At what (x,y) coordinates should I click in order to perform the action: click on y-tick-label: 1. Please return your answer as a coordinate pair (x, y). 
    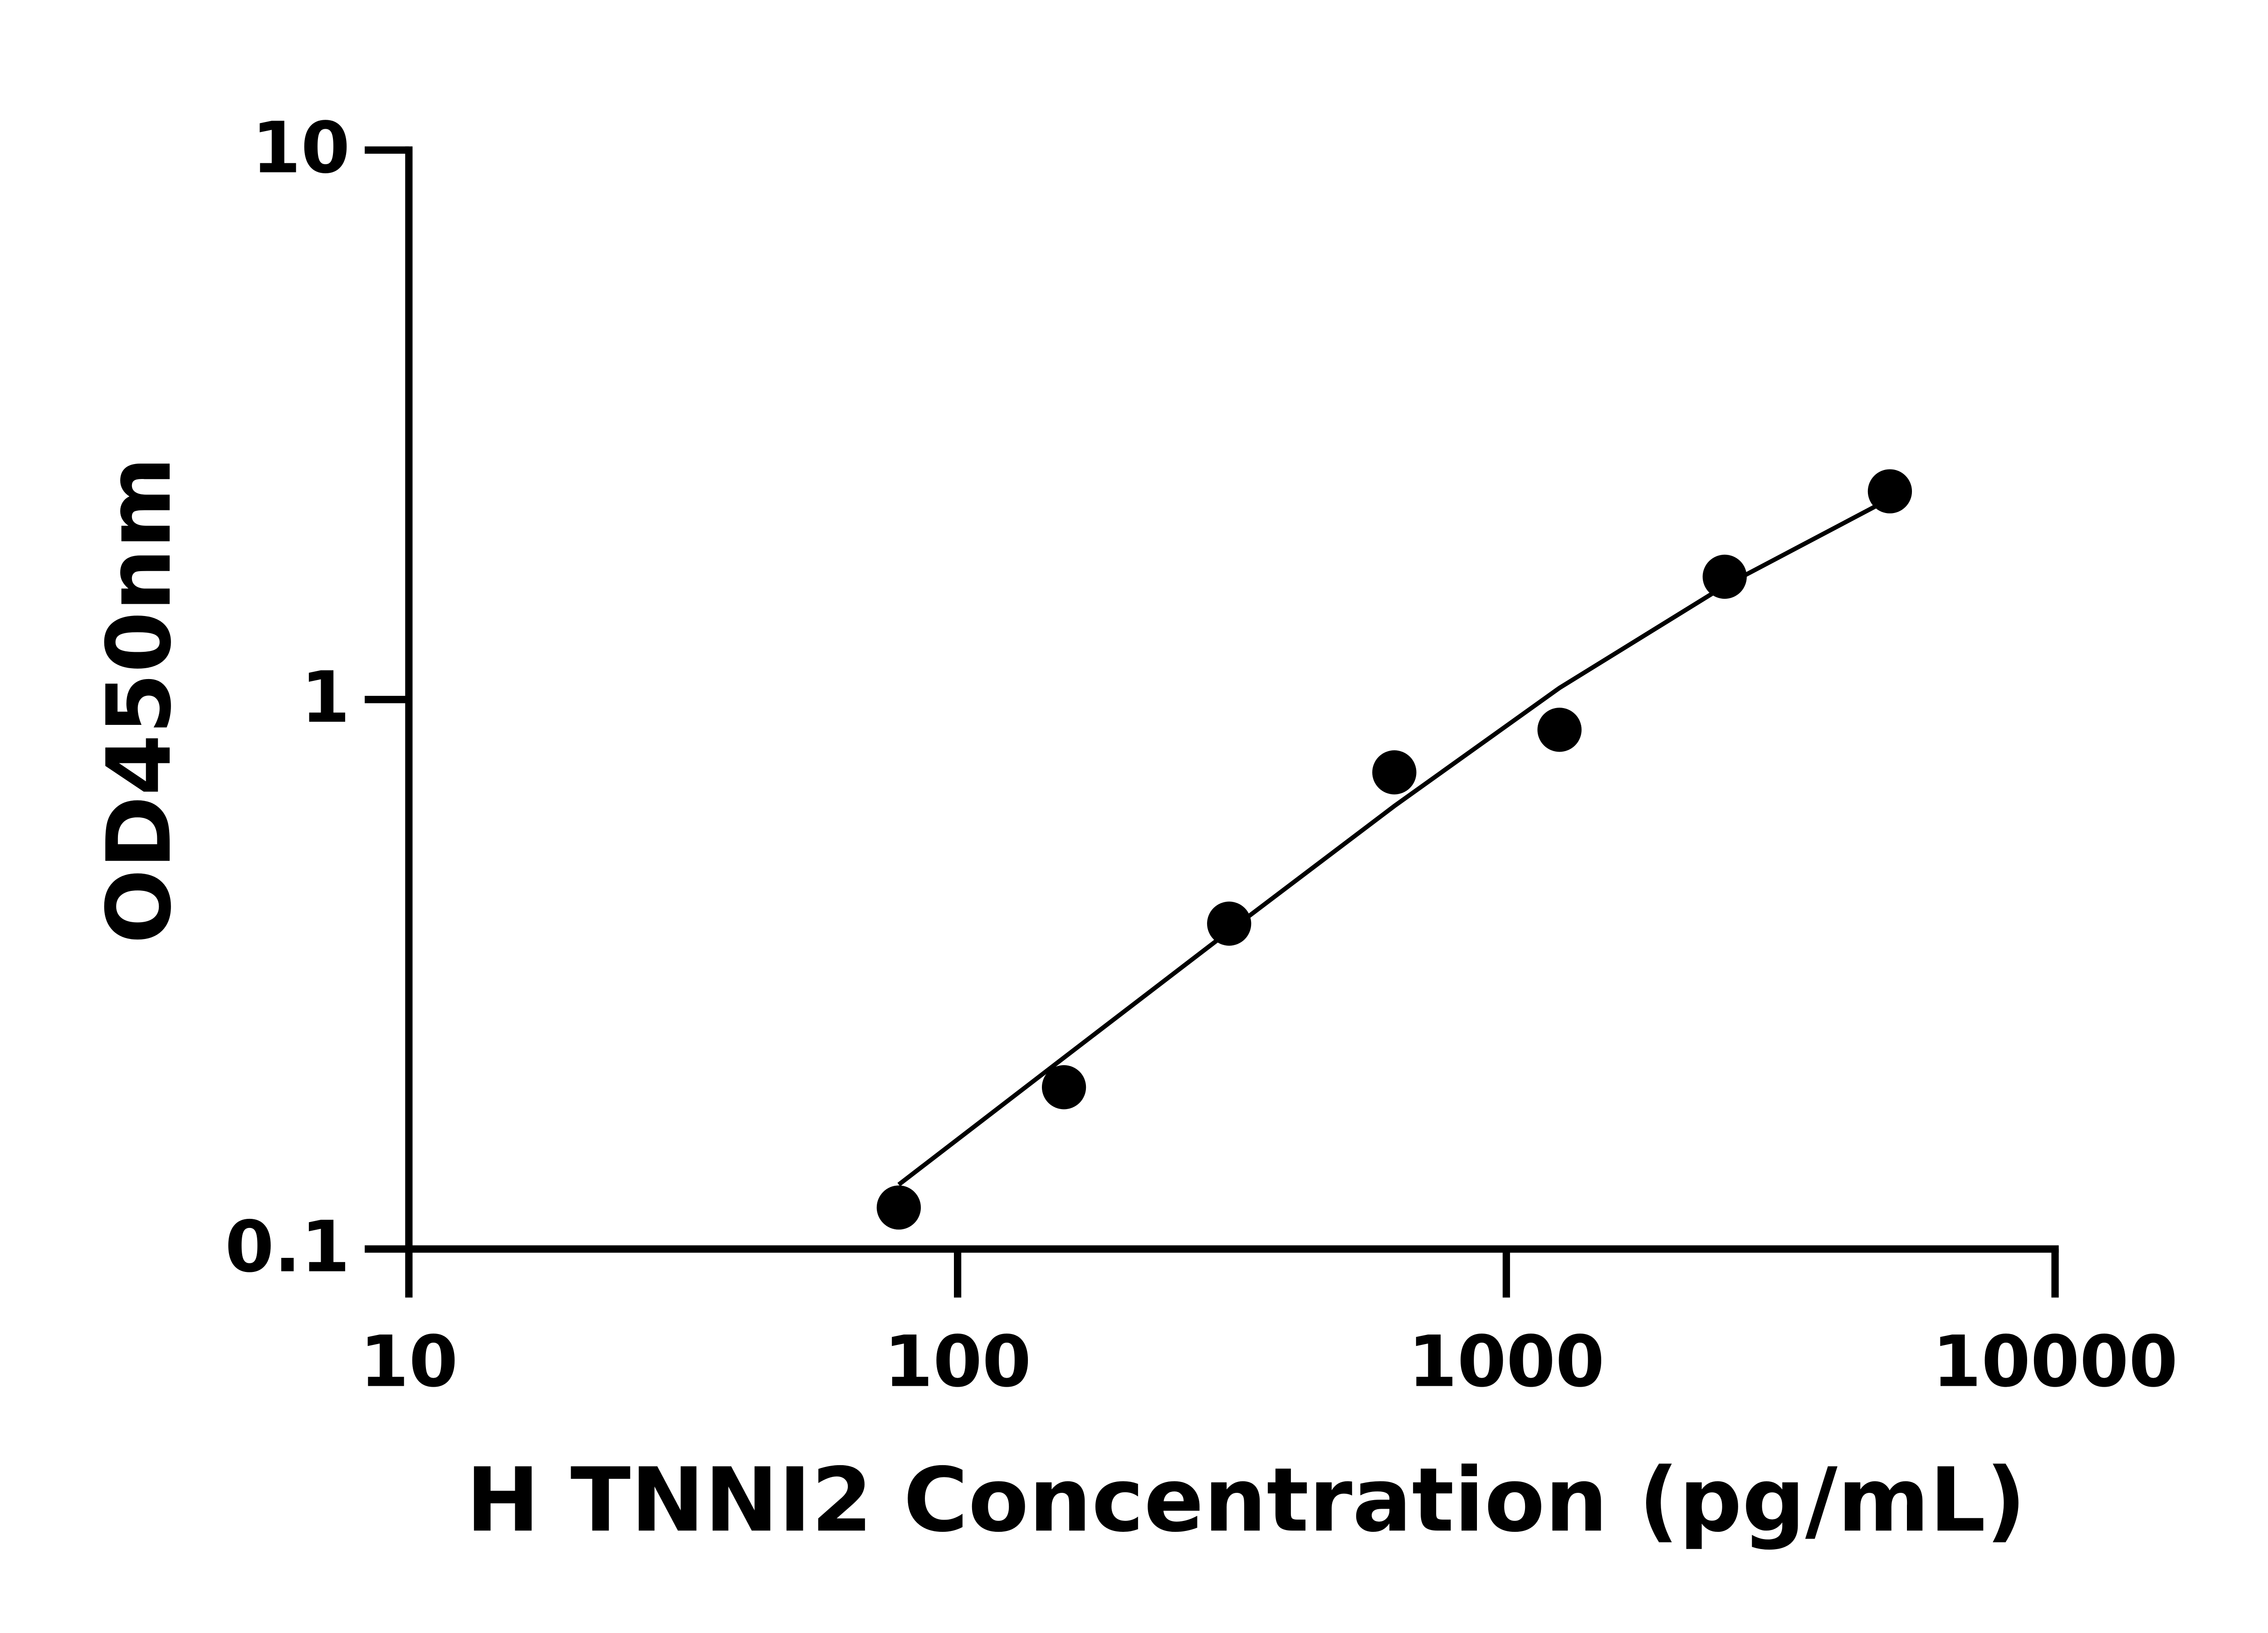
    Looking at the image, I should click on (325, 697).